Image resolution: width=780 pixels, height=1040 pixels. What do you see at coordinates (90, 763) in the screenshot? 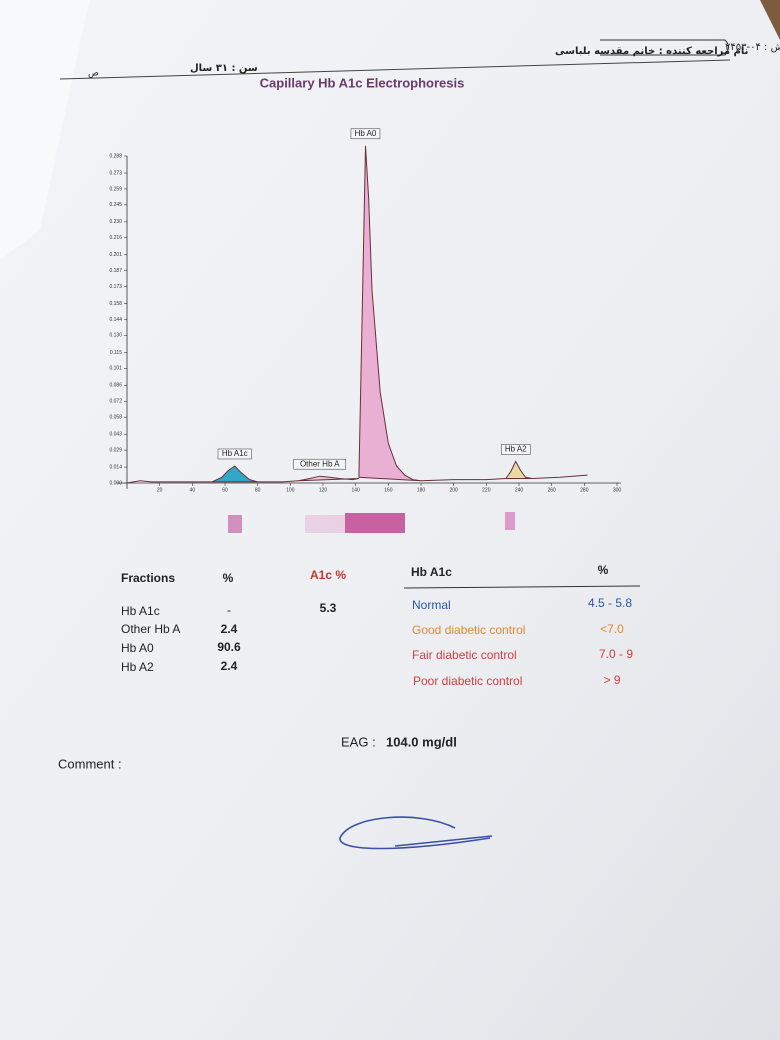
I see `comment-label: Comment :` at bounding box center [90, 763].